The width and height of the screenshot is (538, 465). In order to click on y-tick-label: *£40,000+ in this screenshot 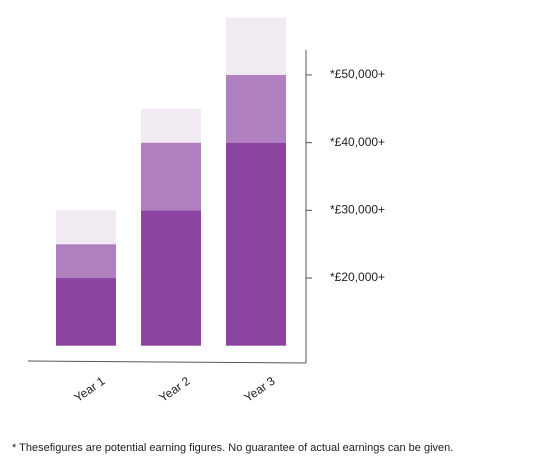, I will do `click(357, 142)`.